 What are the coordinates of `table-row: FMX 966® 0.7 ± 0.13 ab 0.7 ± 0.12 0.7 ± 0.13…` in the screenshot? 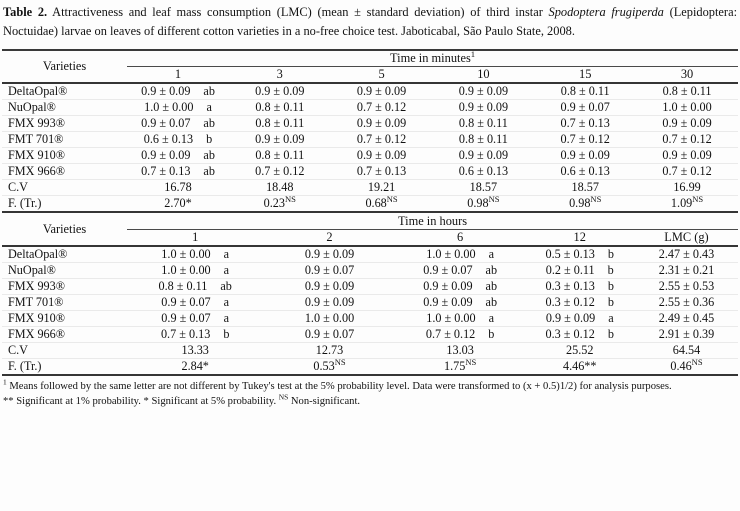 It's located at (370, 171).